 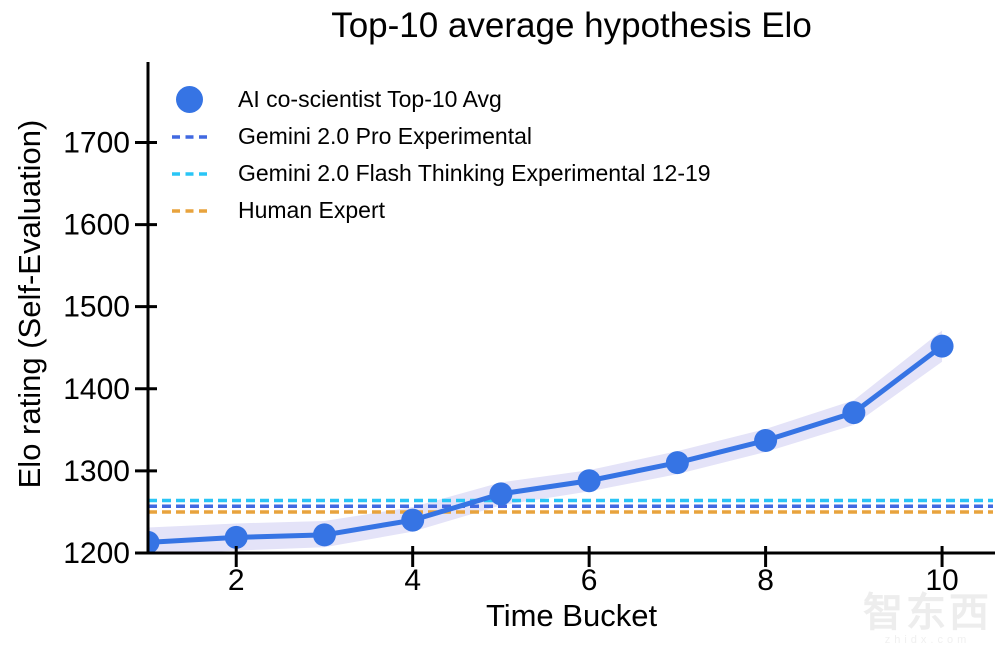 What do you see at coordinates (571, 615) in the screenshot?
I see `x-axis-label: Time Bucket` at bounding box center [571, 615].